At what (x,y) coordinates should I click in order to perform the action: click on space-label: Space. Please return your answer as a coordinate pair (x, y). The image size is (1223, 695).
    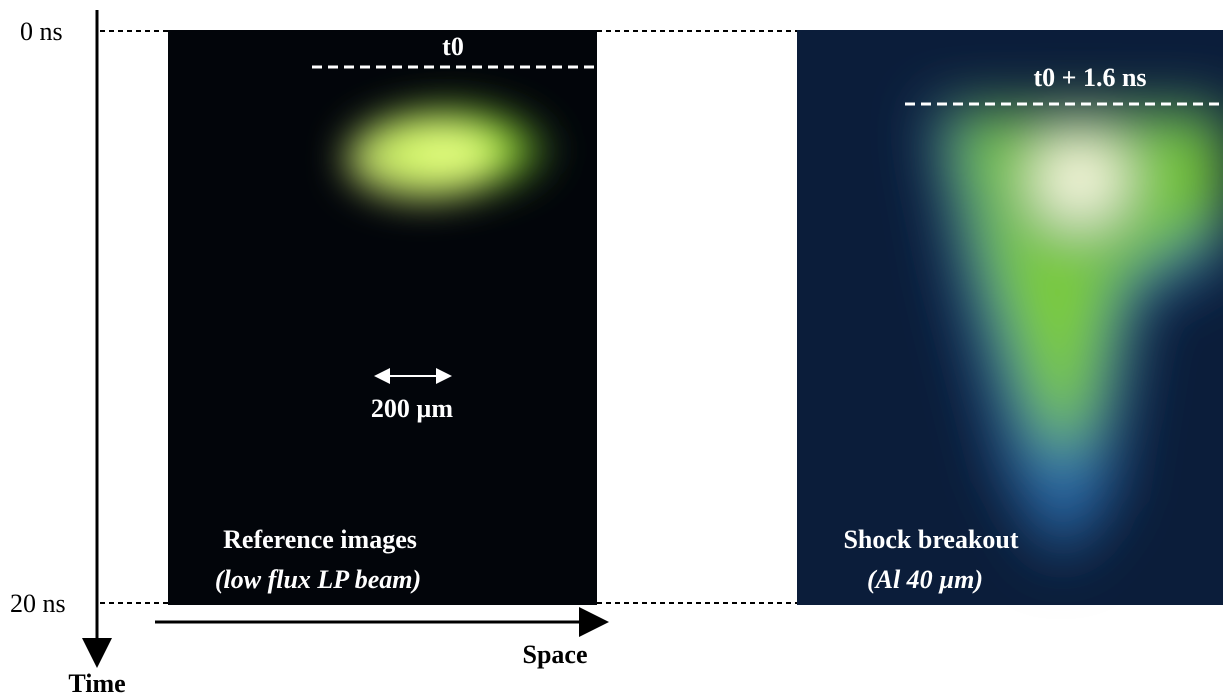
    Looking at the image, I should click on (555, 654).